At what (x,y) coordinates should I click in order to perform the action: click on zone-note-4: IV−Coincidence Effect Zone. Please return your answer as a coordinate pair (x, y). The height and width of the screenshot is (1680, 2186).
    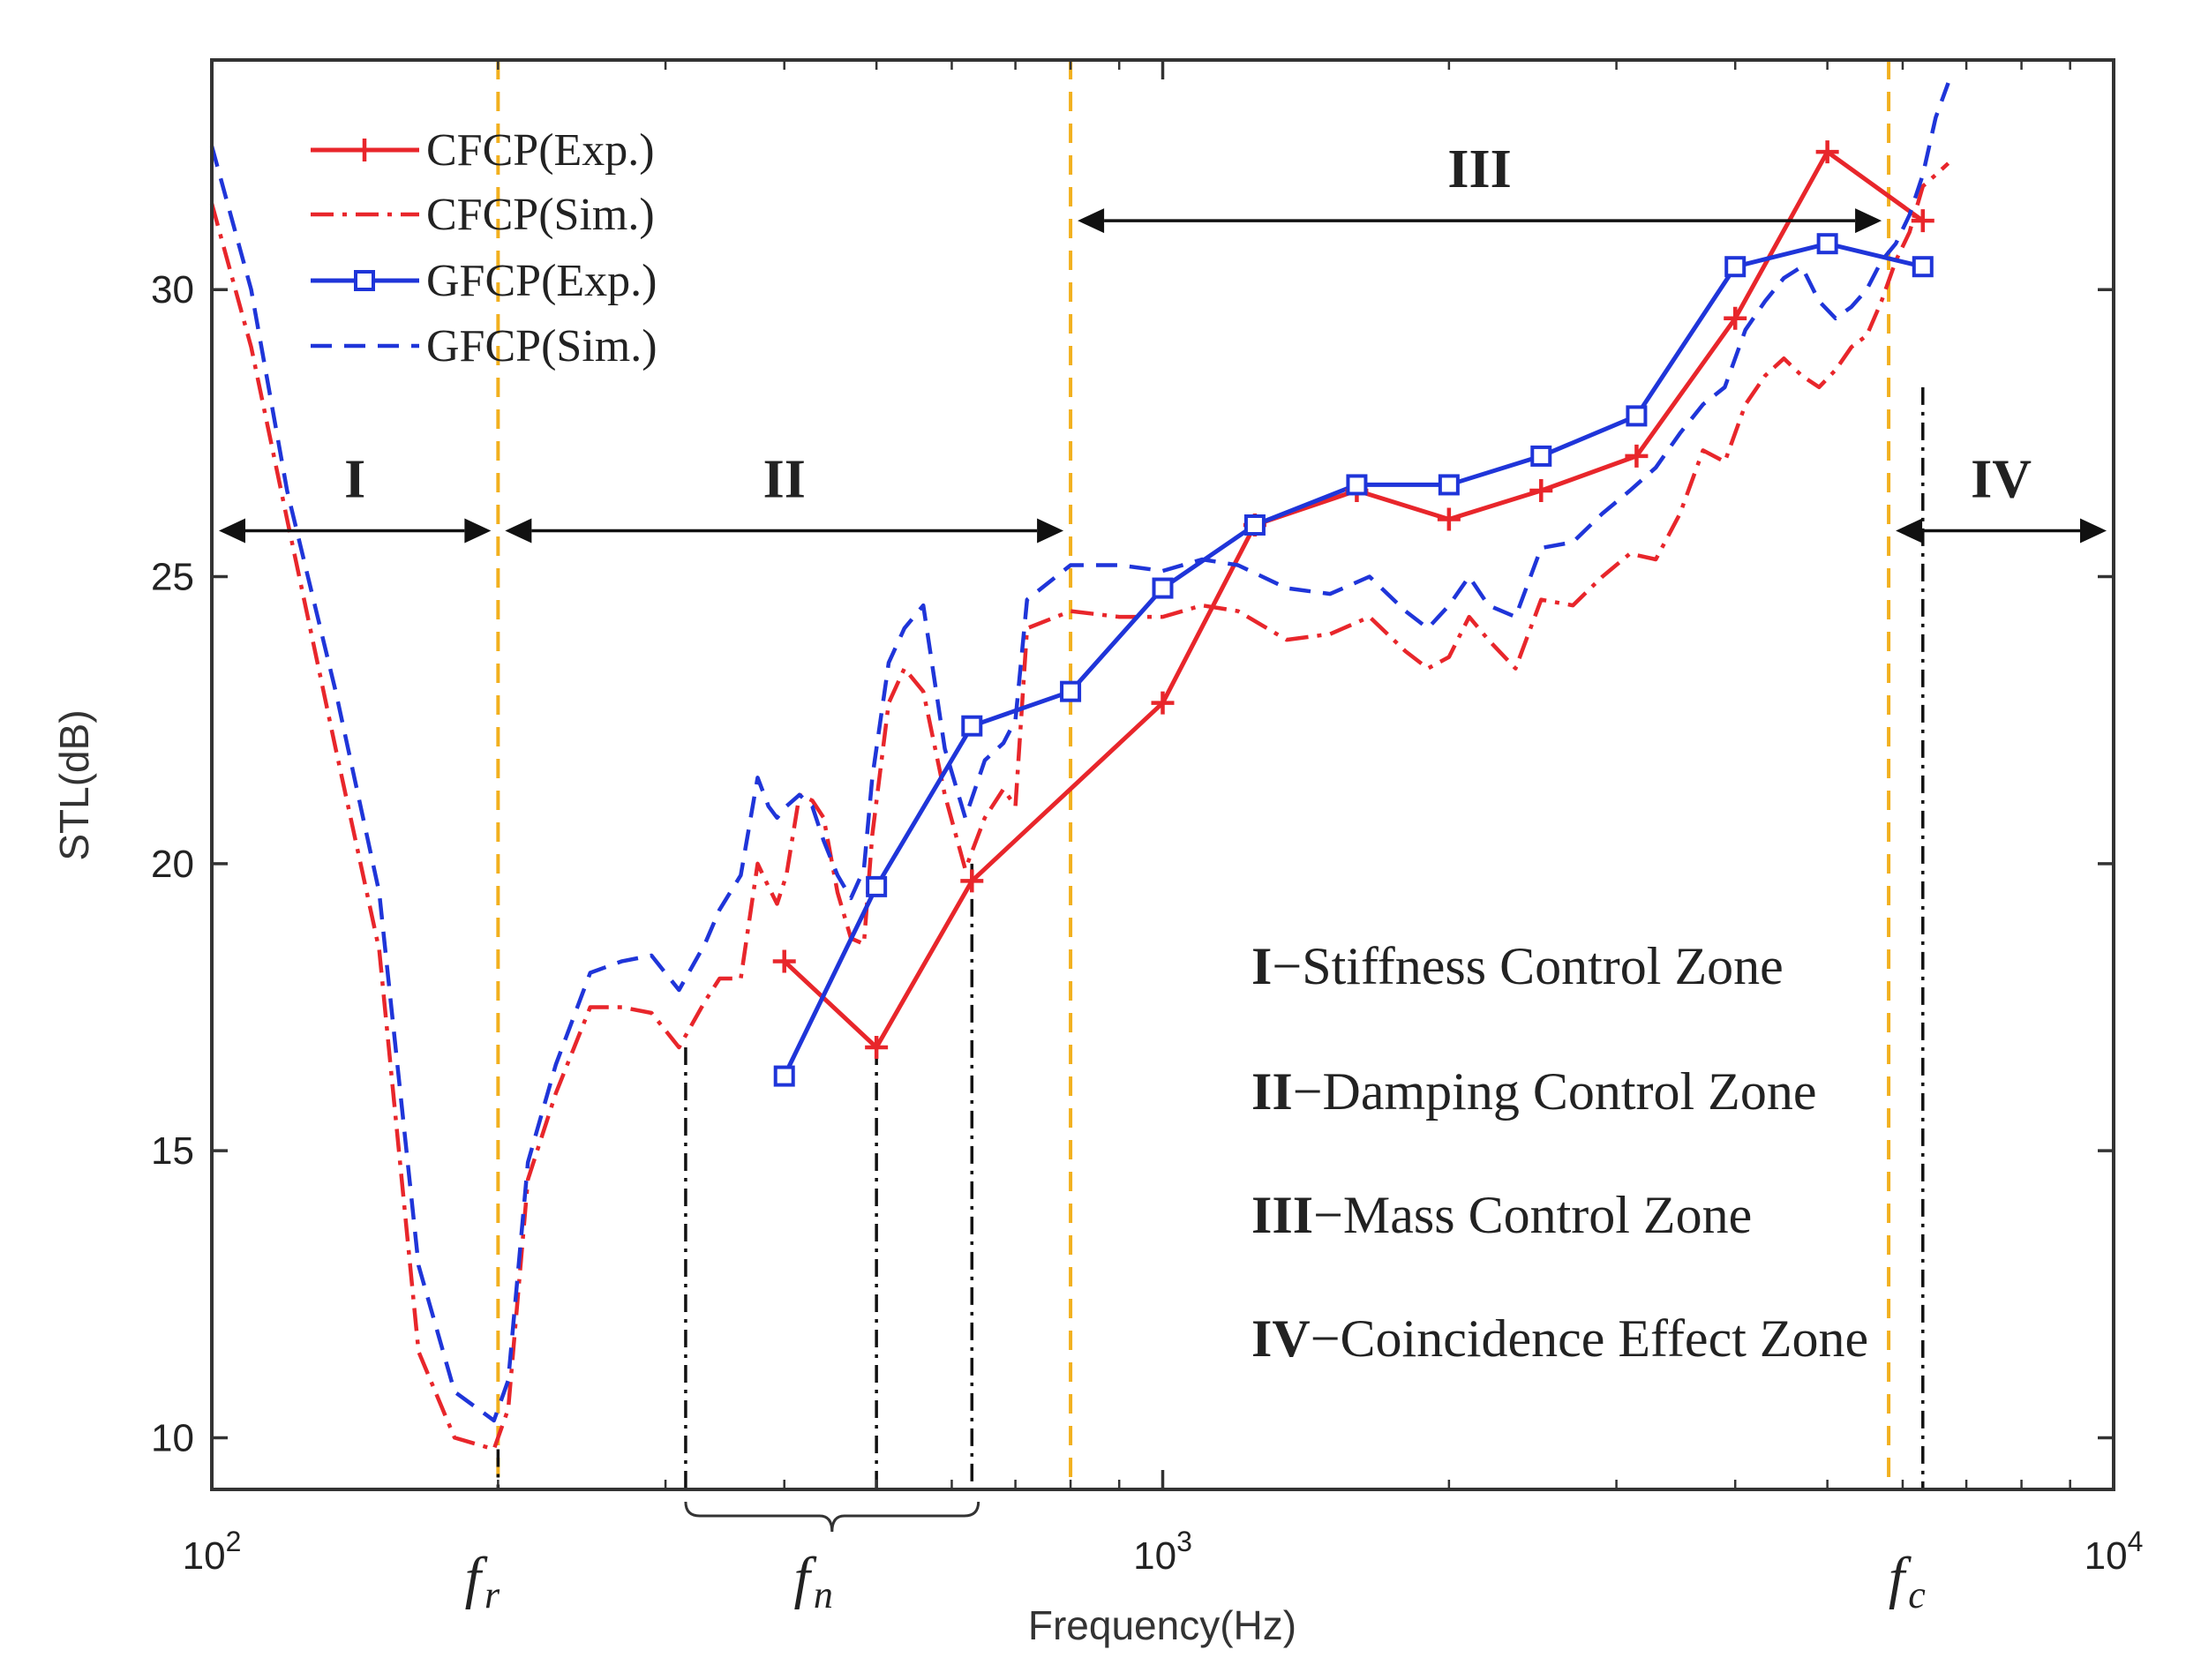
    Looking at the image, I should click on (1559, 1338).